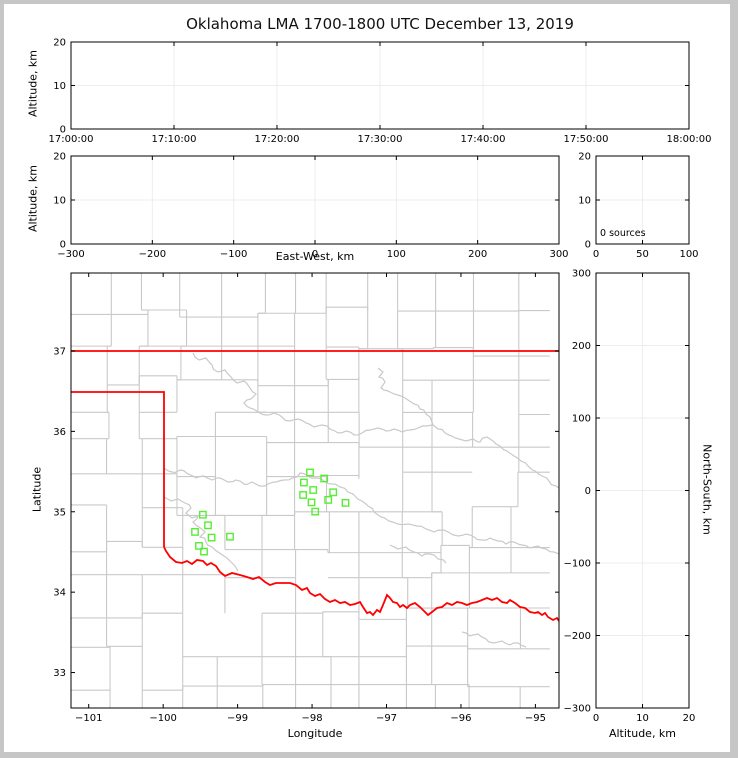 The width and height of the screenshot is (738, 758). Describe the element at coordinates (586, 139) in the screenshot. I see `tick-label: 17:50:00` at that location.